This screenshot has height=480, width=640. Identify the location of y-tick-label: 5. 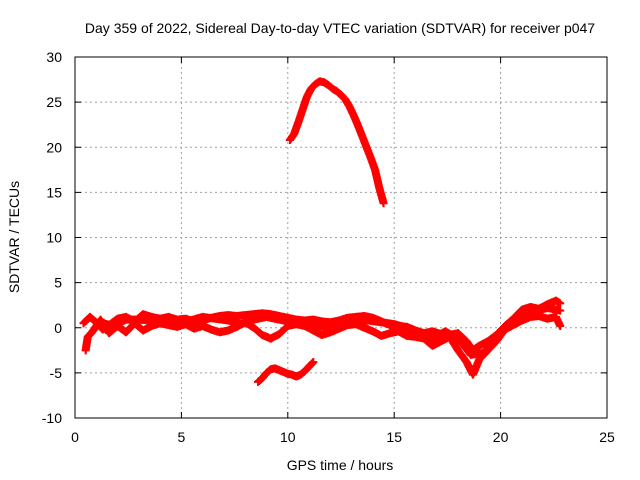
(58, 283).